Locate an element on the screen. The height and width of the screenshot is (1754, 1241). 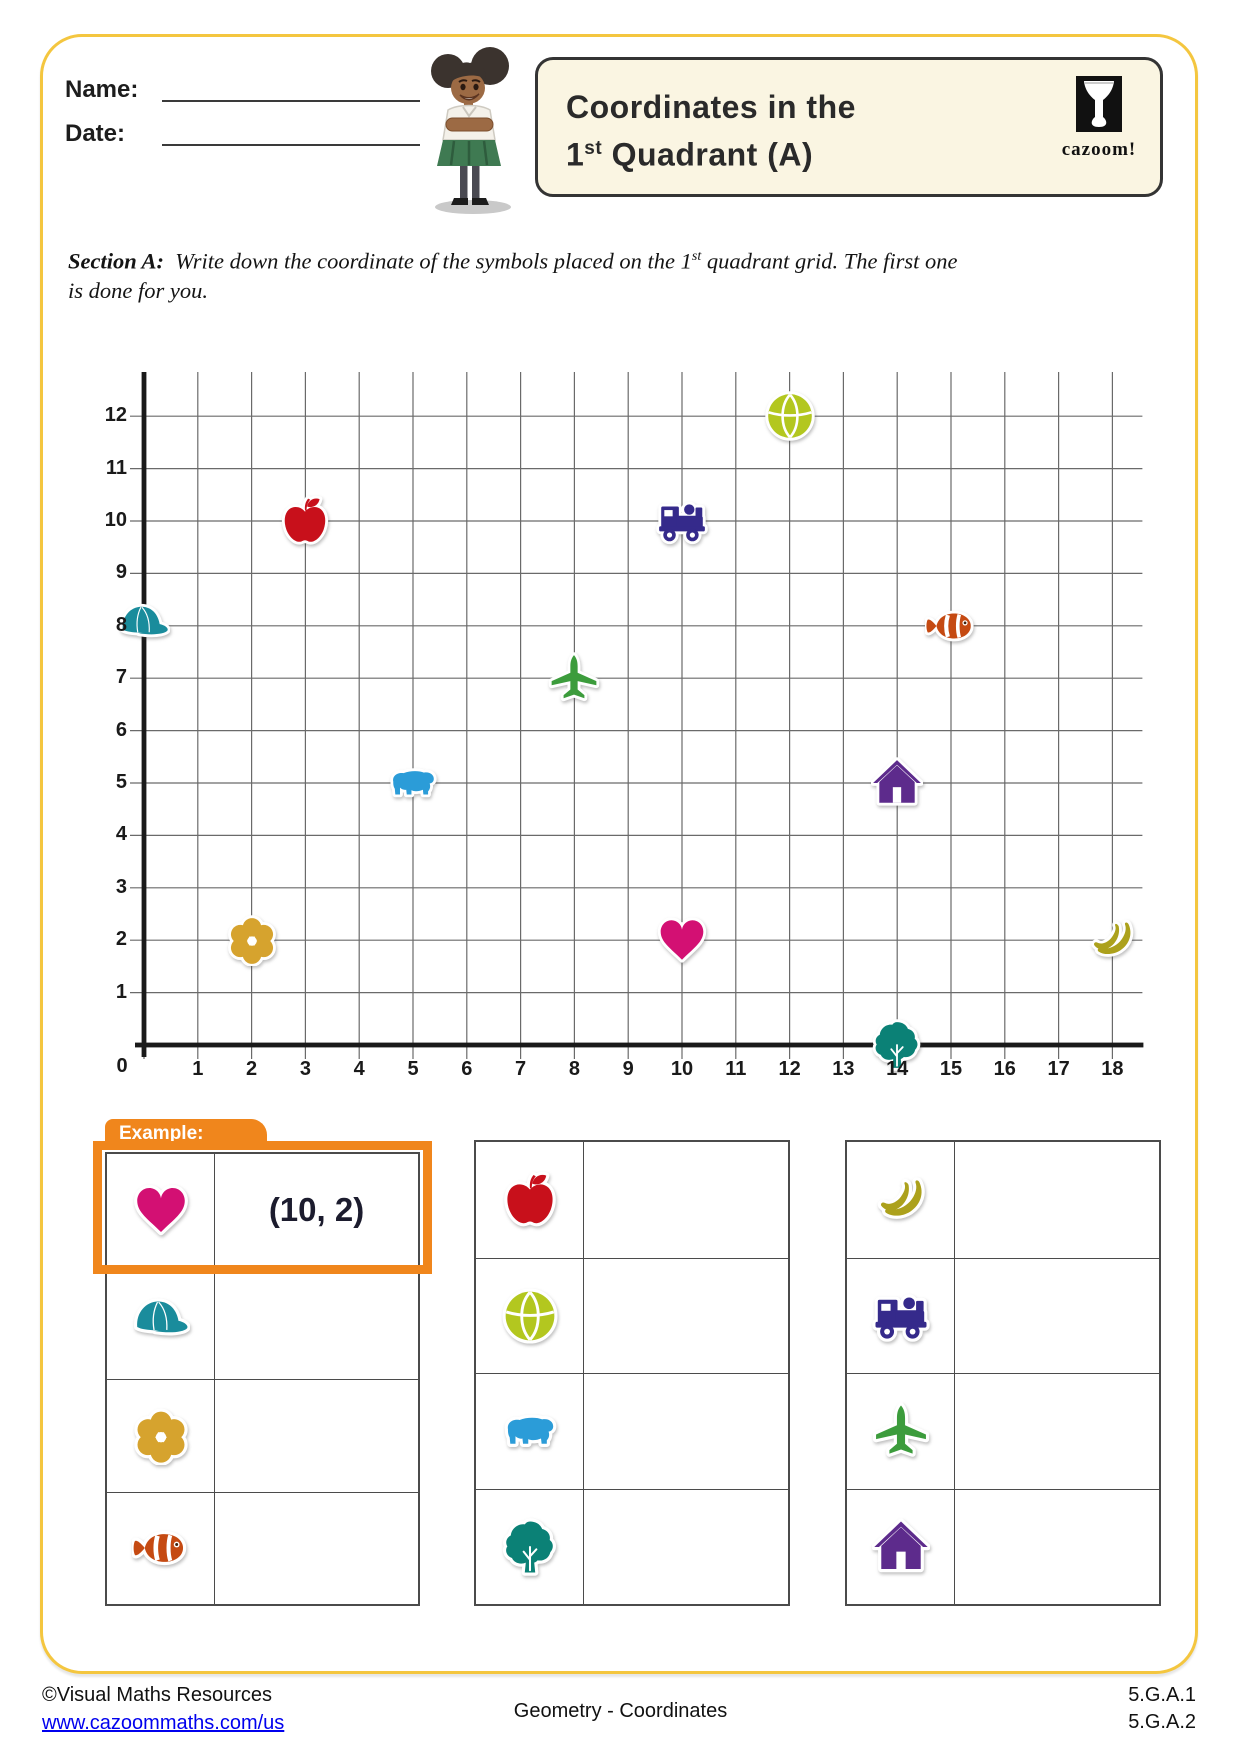
flower-sticker is located at coordinates (252, 940).